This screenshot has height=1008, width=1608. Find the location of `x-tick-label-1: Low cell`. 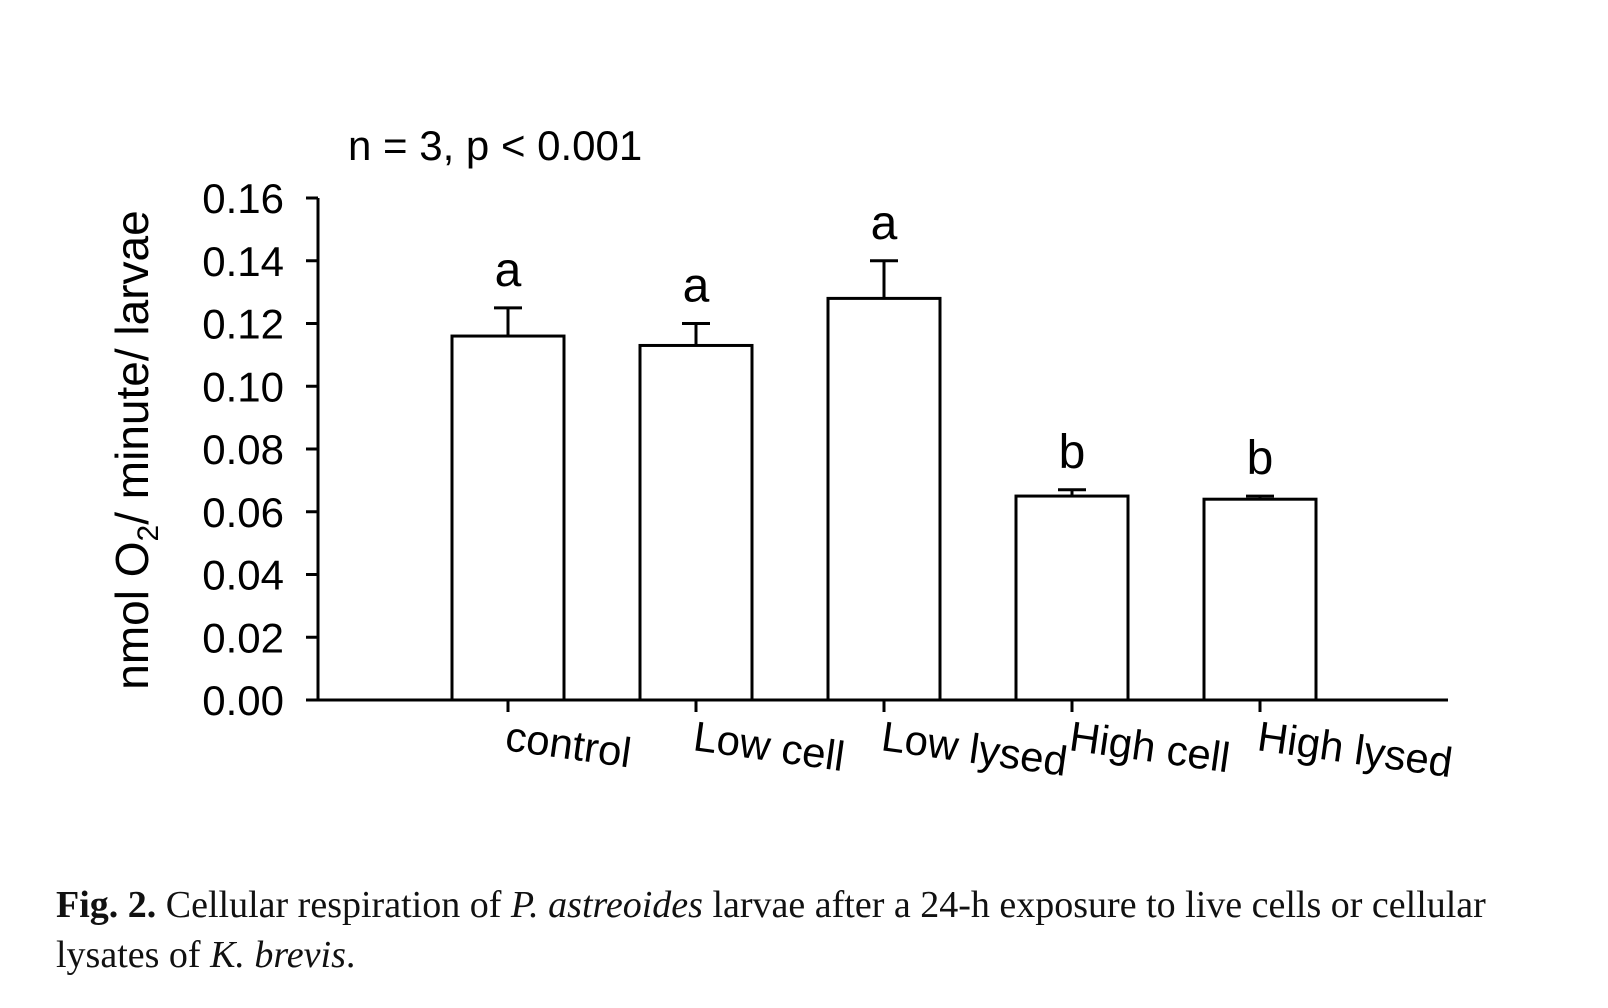

x-tick-label-1: Low cell is located at coordinates (769, 746).